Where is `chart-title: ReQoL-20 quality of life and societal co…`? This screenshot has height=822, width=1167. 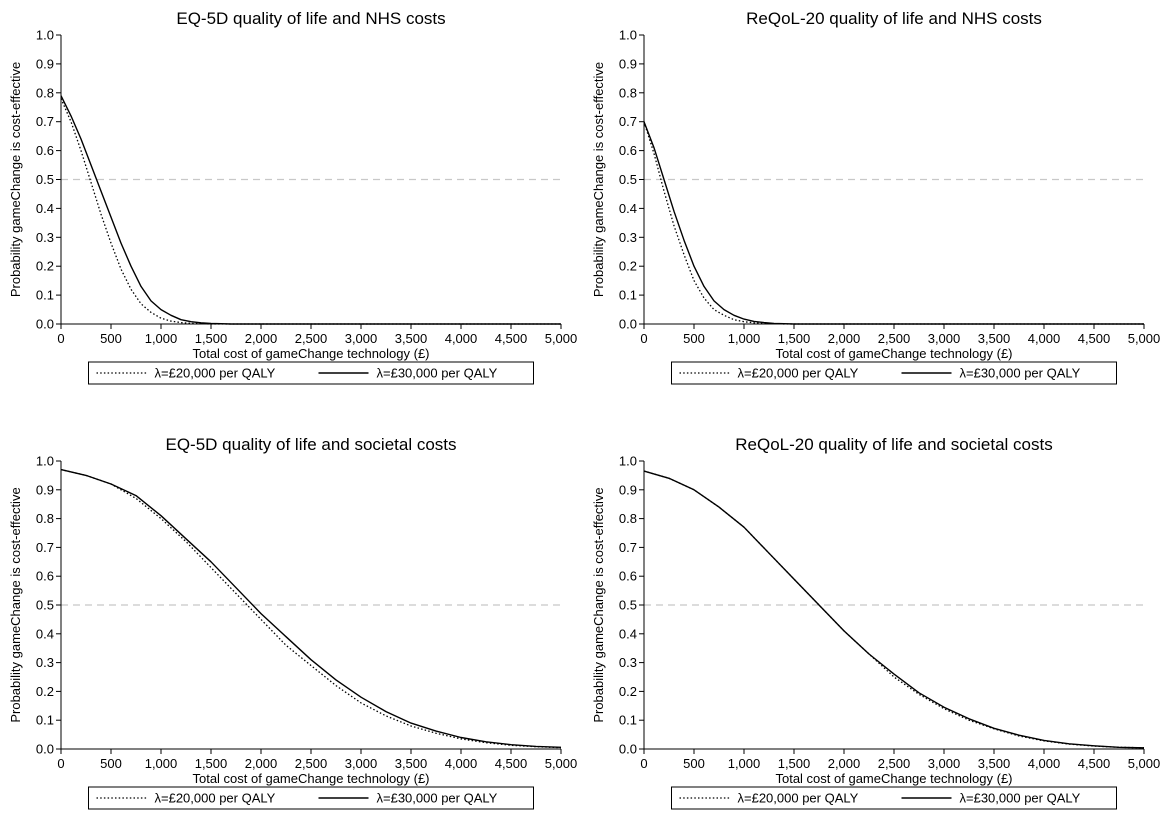 chart-title: ReQoL-20 quality of life and societal co… is located at coordinates (894, 444).